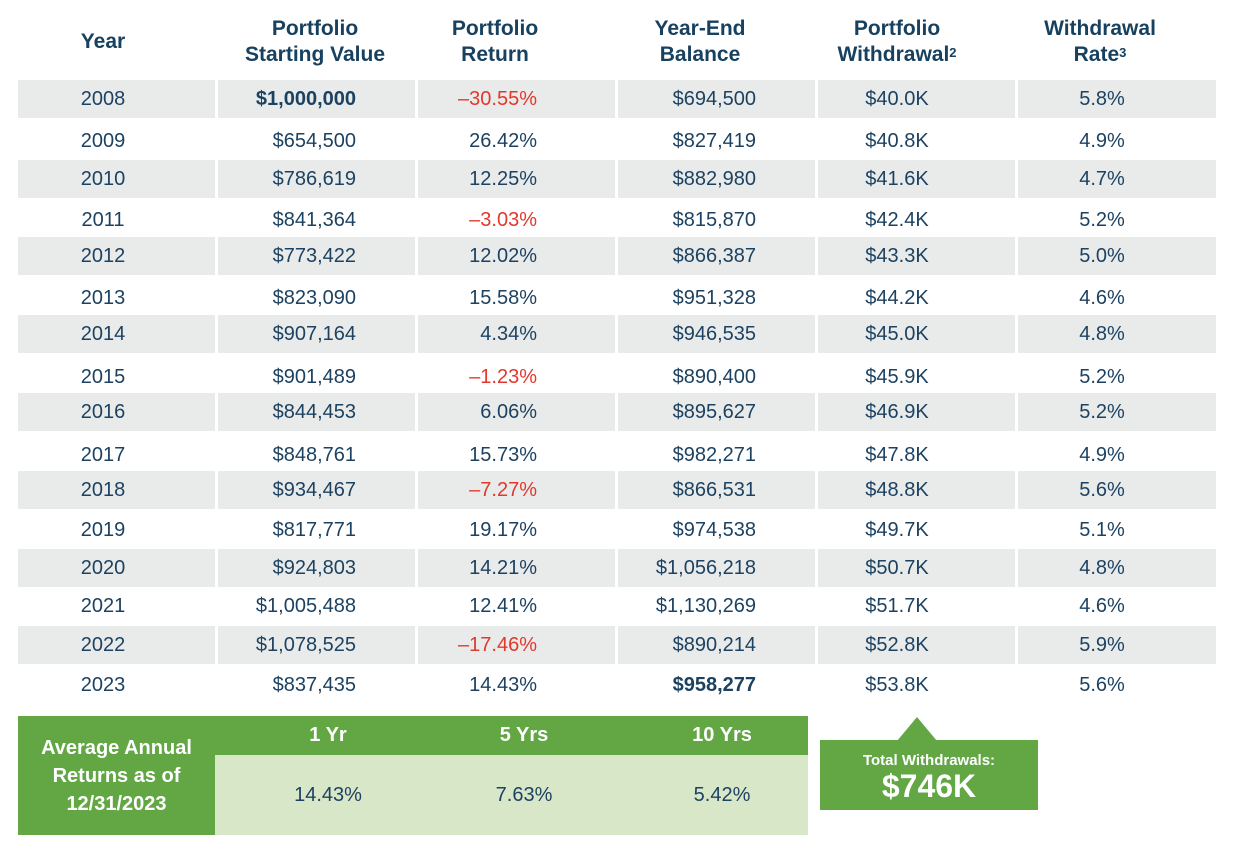 This screenshot has height=854, width=1234. Describe the element at coordinates (103, 298) in the screenshot. I see `cell-year: 2013` at that location.